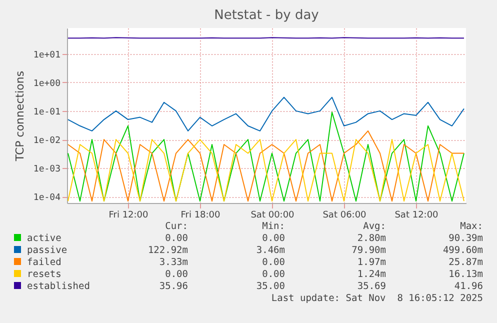 This screenshot has height=323, width=497. What do you see at coordinates (371, 239) in the screenshot?
I see `text: 2.80m` at bounding box center [371, 239].